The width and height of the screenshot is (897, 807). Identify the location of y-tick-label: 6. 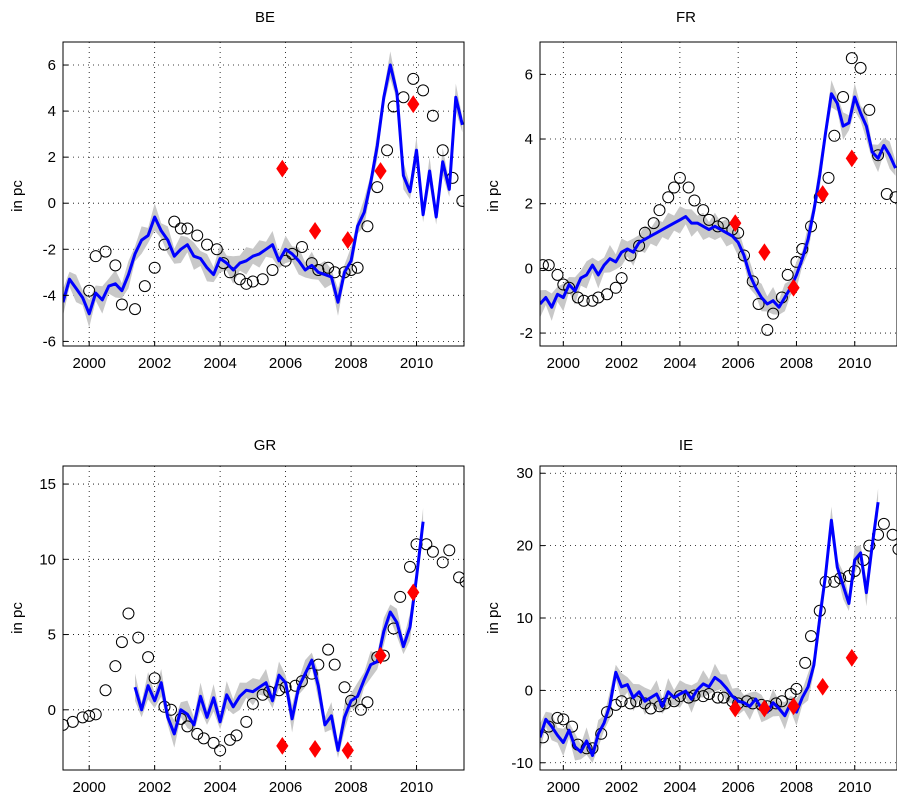
(529, 74).